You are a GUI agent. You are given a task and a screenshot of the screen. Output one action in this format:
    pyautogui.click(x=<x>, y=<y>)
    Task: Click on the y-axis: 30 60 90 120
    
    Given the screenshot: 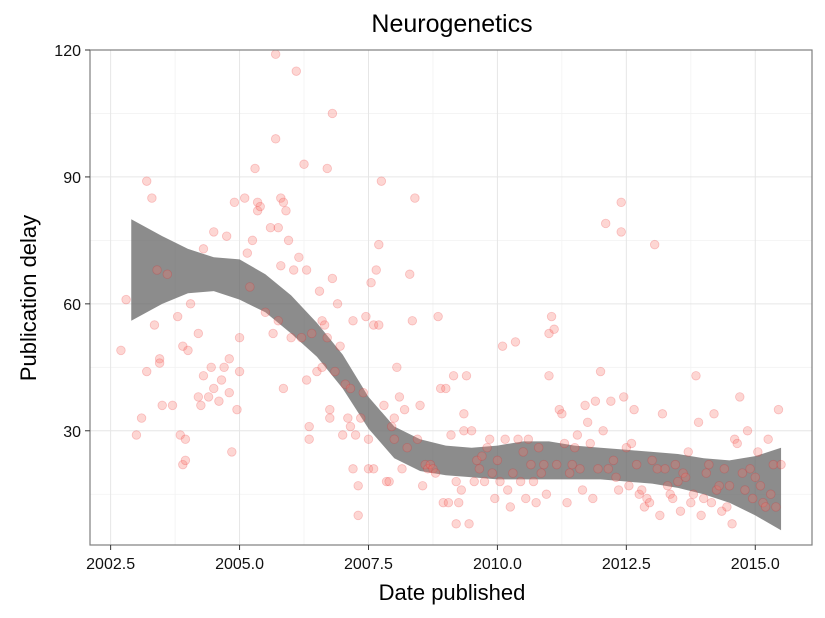 What is the action you would take?
    pyautogui.click(x=72, y=242)
    